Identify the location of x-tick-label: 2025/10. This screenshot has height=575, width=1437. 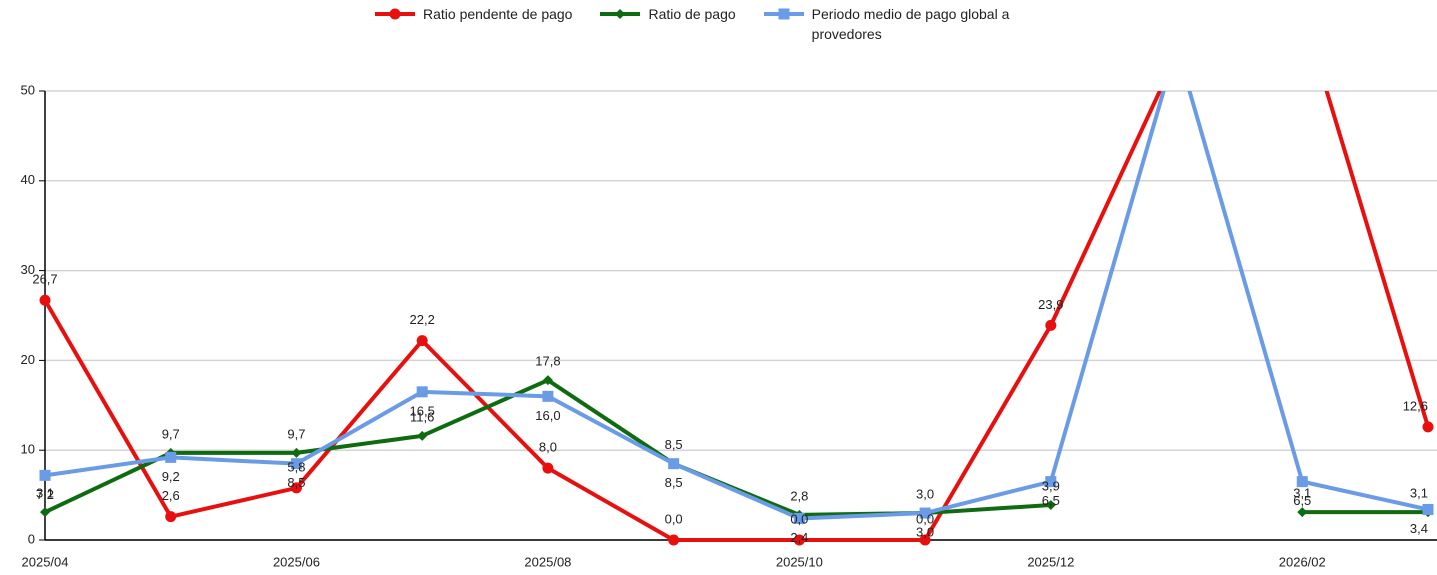
(799, 561).